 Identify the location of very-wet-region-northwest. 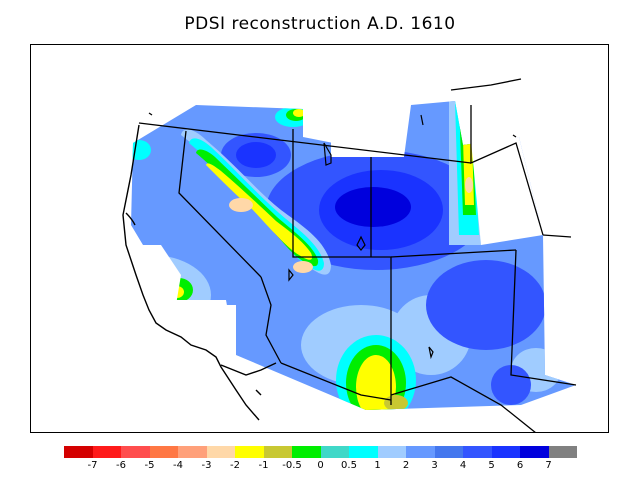
(256, 155).